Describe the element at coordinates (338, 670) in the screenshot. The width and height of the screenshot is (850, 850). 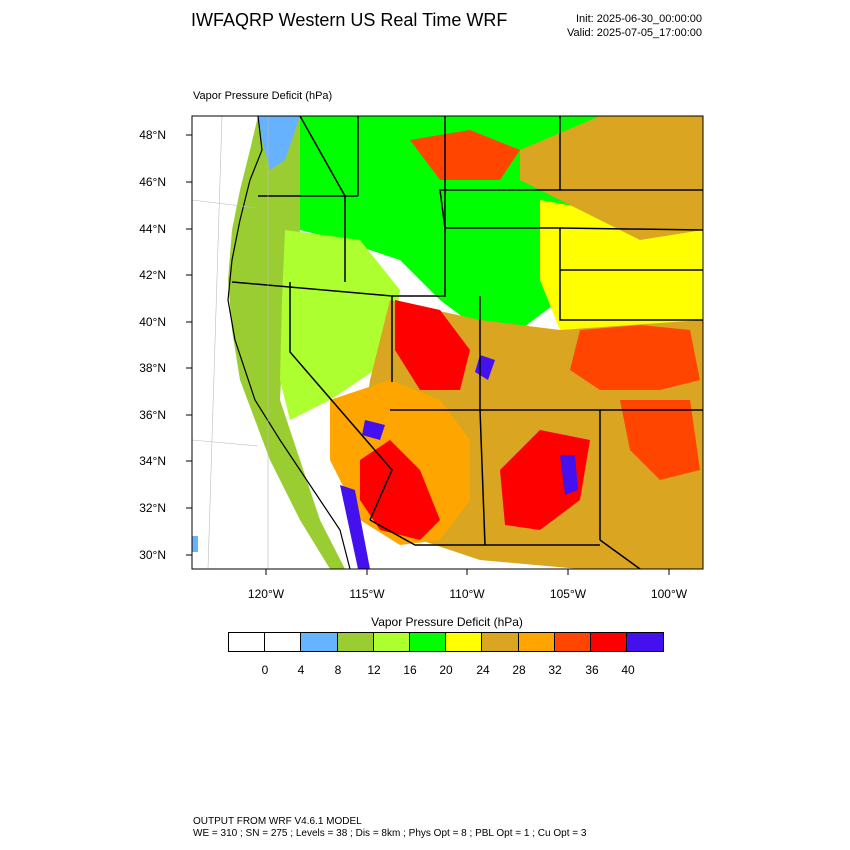
I see `colorbar-tick: 8` at that location.